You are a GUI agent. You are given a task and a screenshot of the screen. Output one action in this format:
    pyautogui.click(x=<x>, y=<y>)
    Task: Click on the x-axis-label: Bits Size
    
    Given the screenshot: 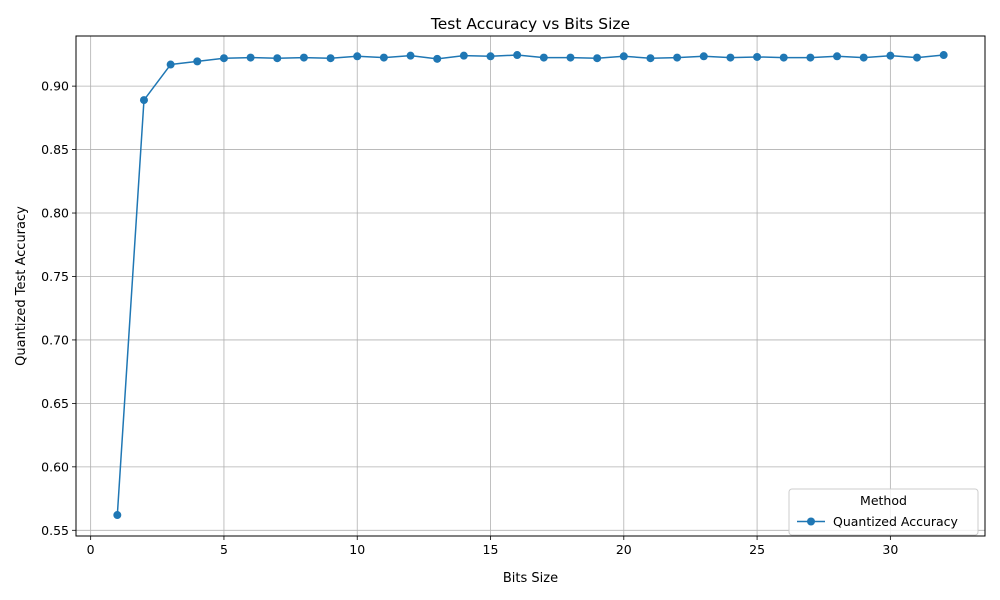 What is the action you would take?
    pyautogui.click(x=530, y=578)
    